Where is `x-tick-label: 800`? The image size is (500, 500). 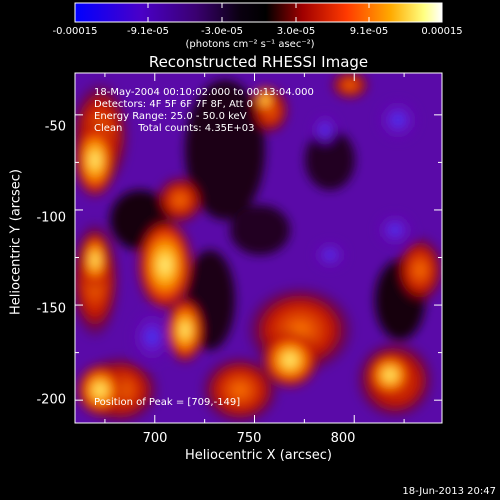
x-tick-label: 800 is located at coordinates (343, 438).